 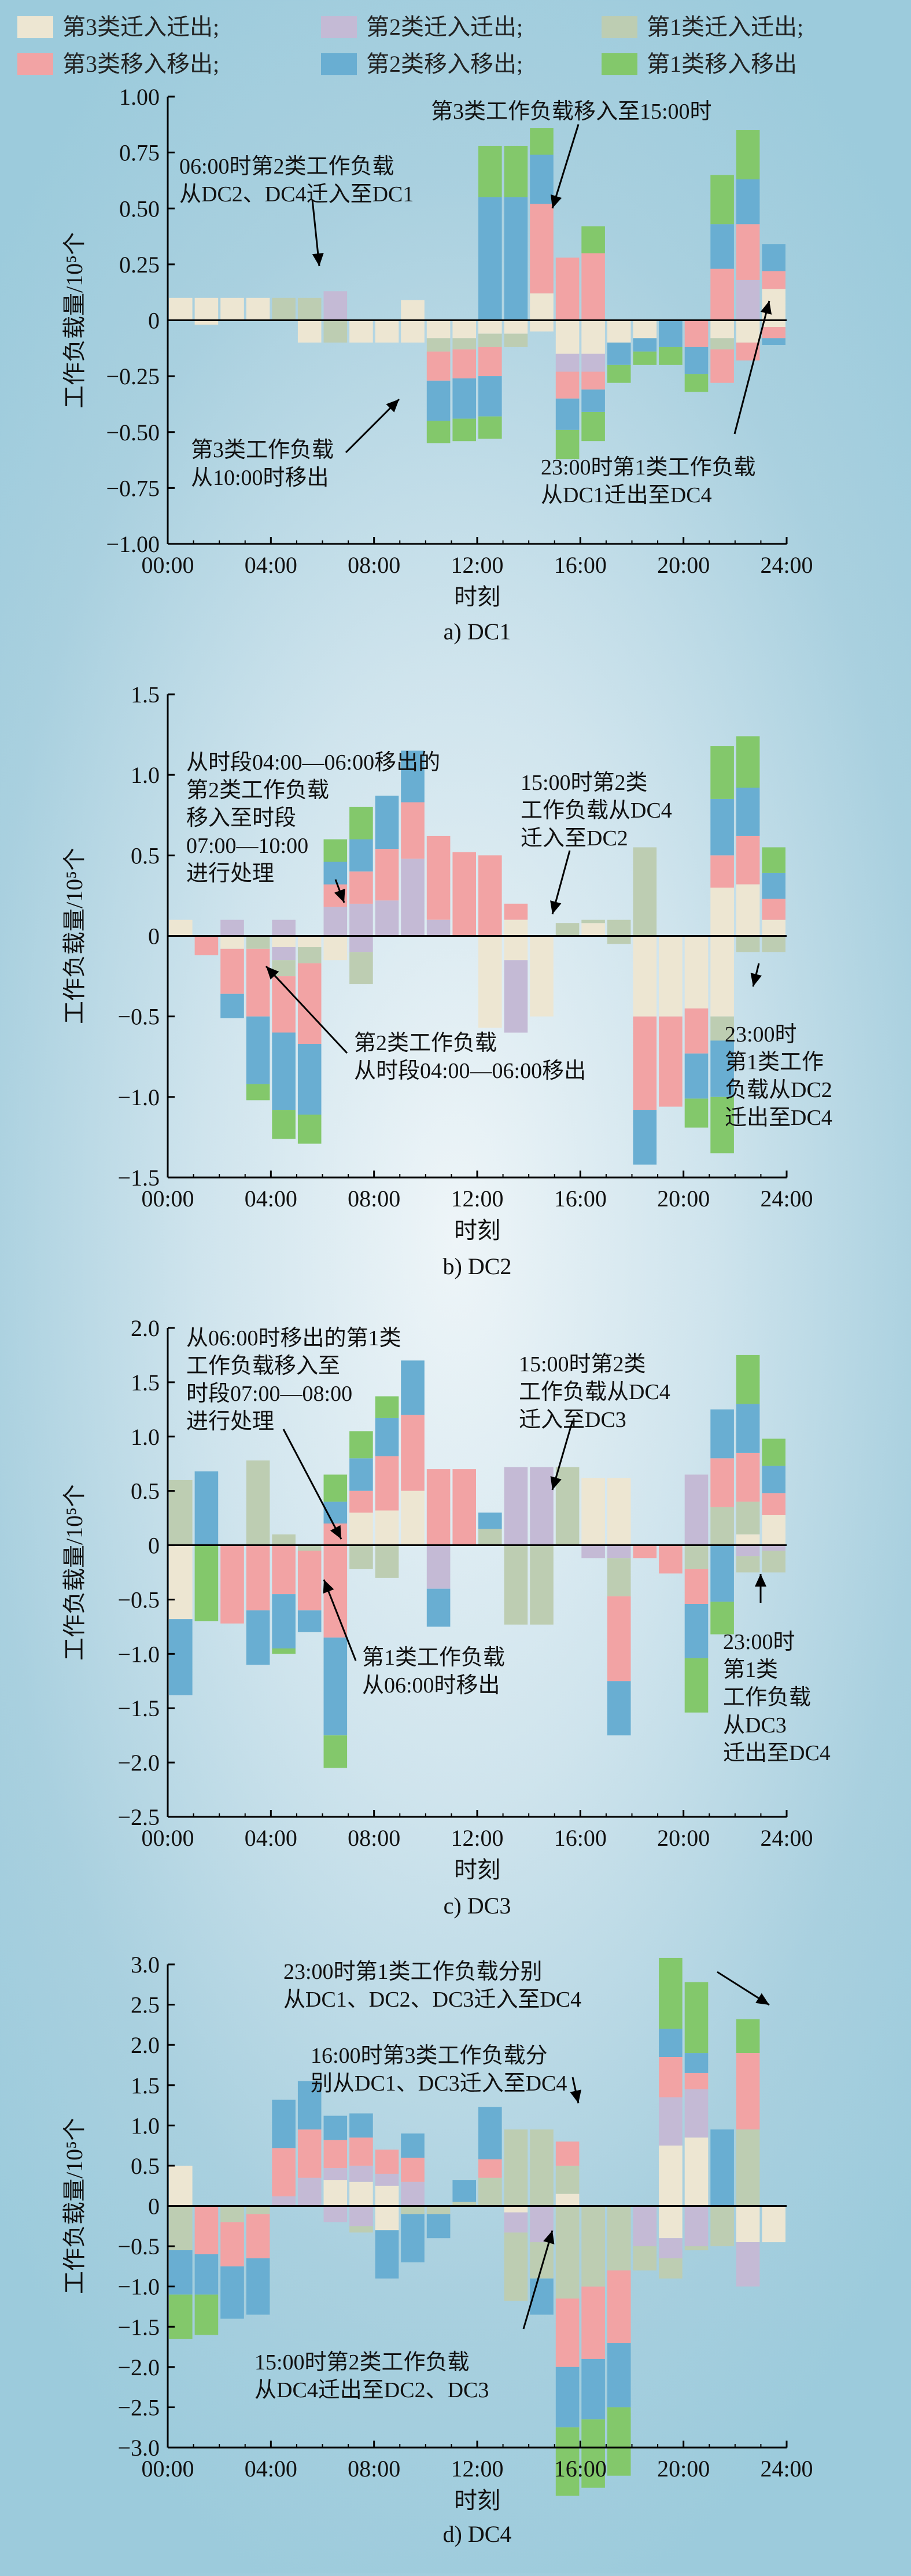 What do you see at coordinates (139, 265) in the screenshot?
I see `y-tick-label: 0.25` at bounding box center [139, 265].